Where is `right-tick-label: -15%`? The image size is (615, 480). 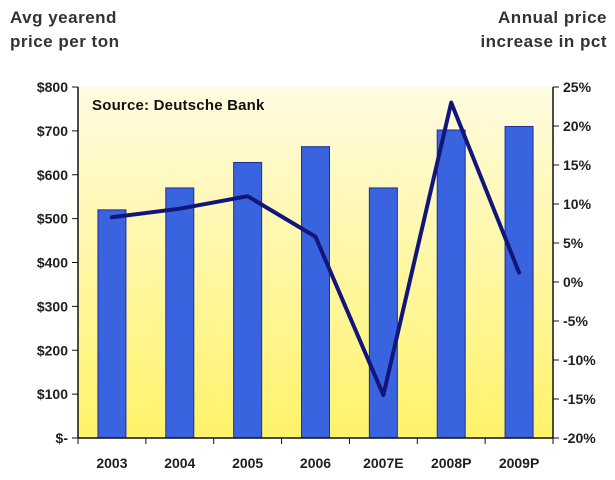 right-tick-label: -15% is located at coordinates (579, 399).